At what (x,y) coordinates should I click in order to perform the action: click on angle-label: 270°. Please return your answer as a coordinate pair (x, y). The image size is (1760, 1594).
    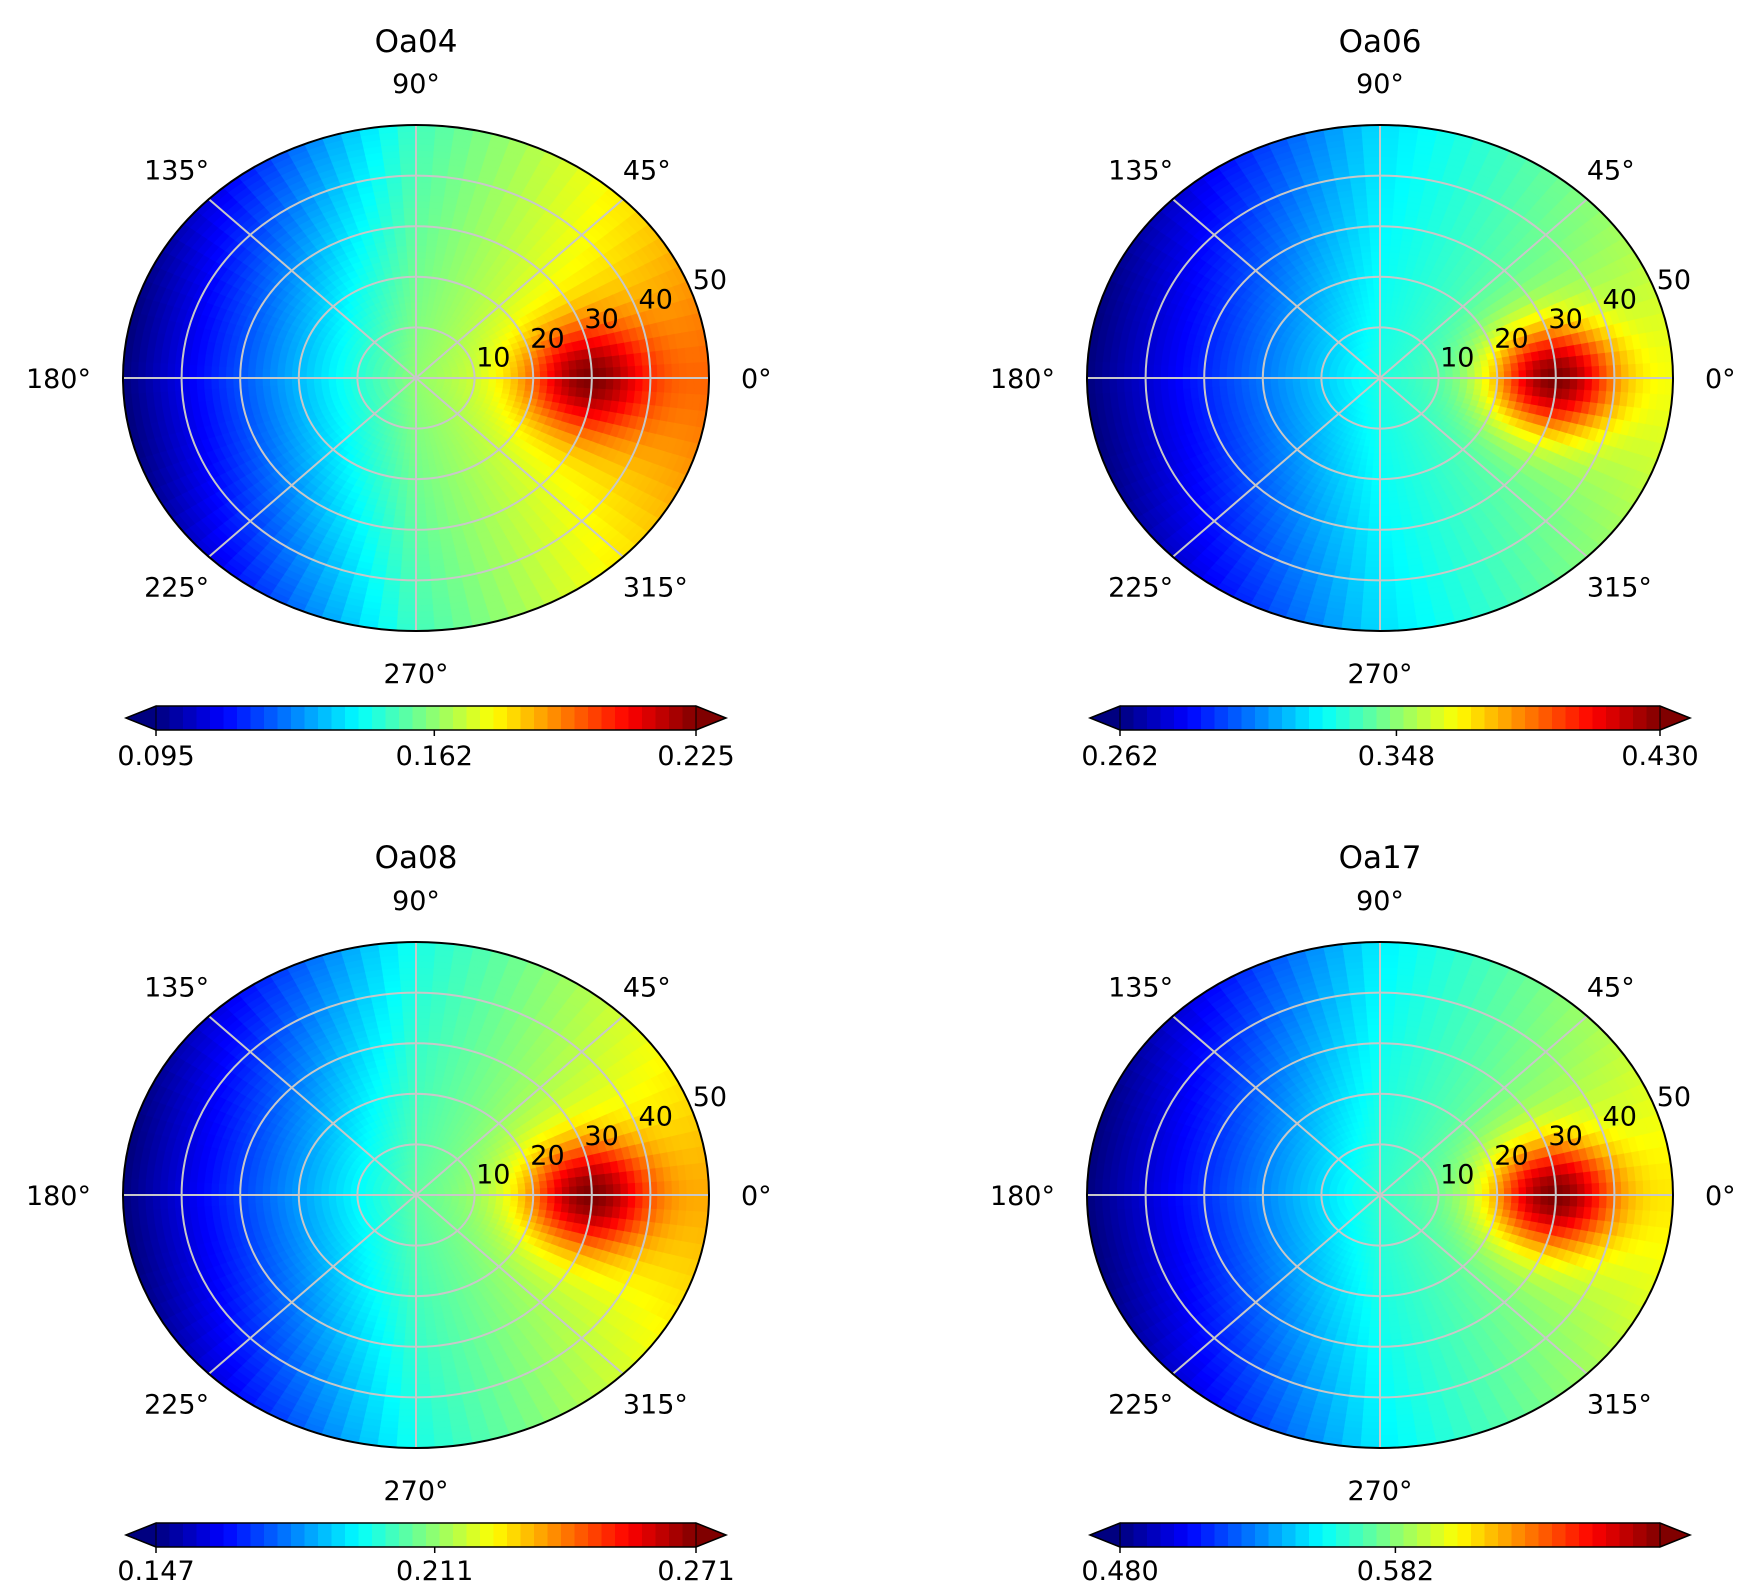
    Looking at the image, I should click on (415, 674).